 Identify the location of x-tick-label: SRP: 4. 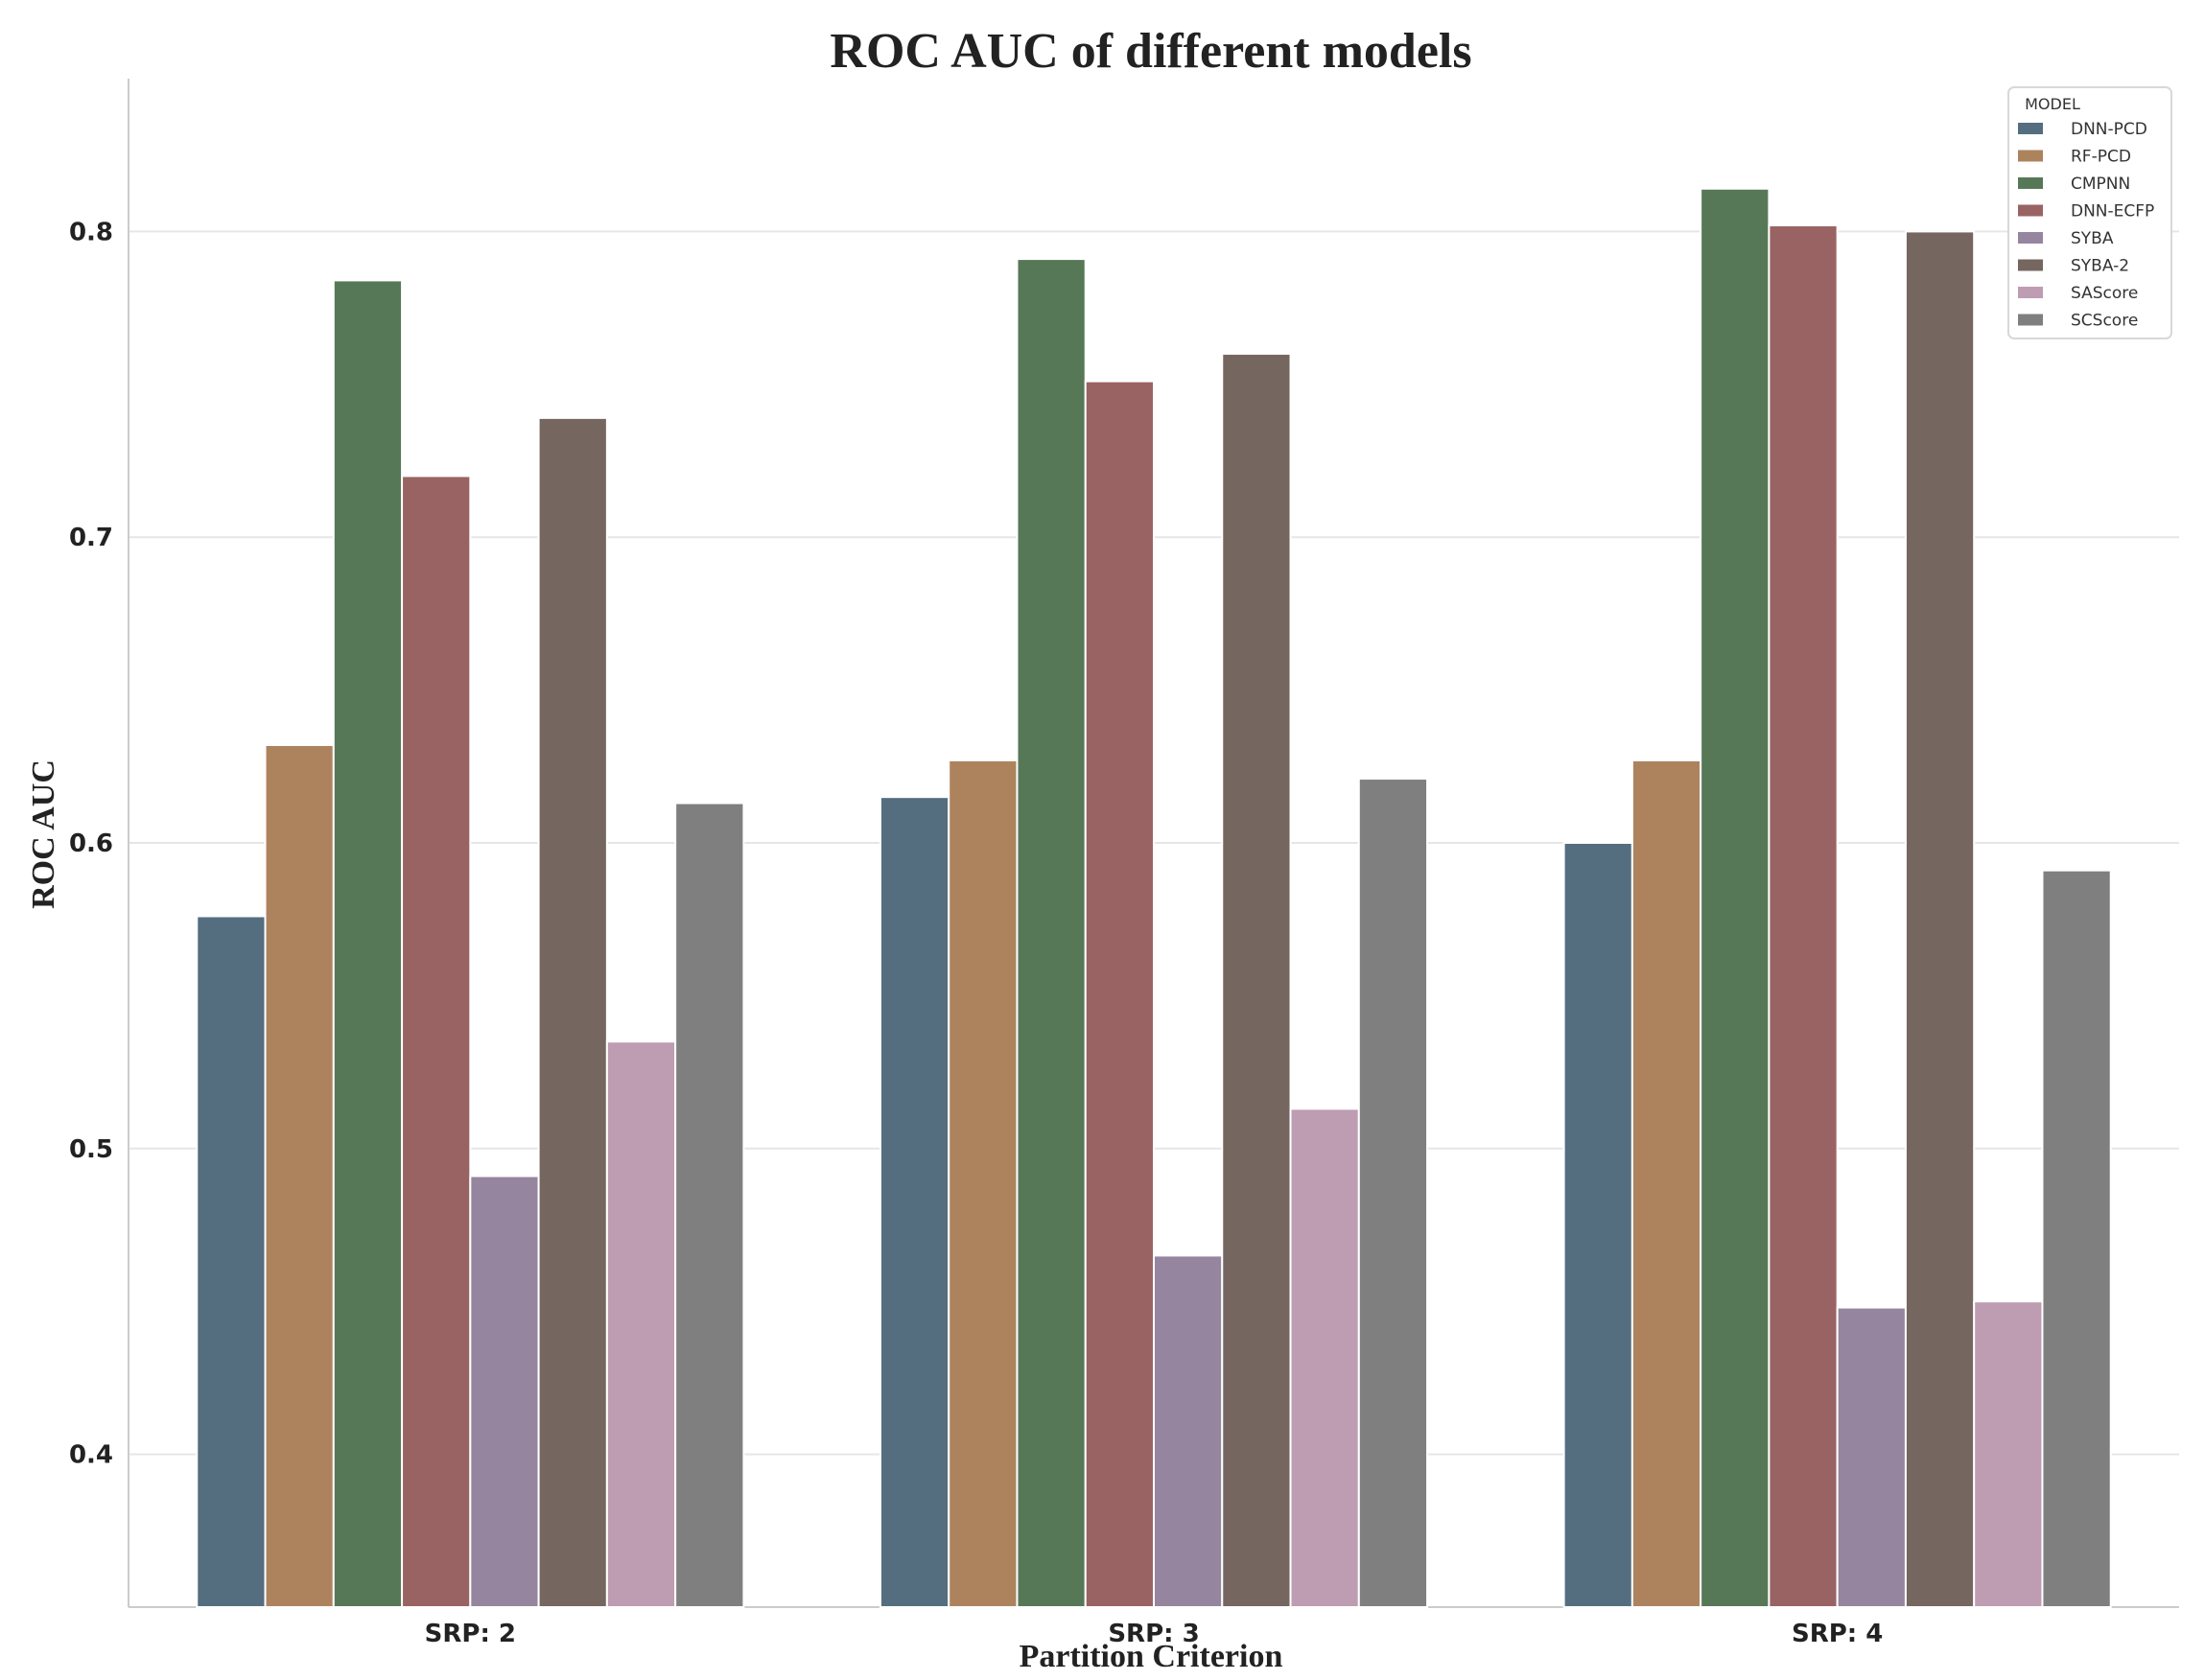
(1837, 1634).